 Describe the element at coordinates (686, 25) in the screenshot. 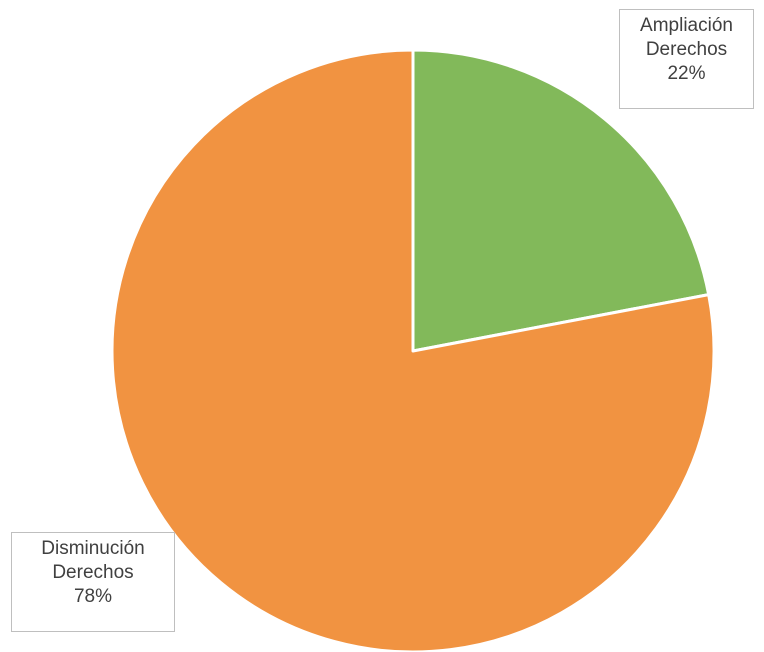

I see `data-label-ampliacion-line1: Ampliación` at that location.